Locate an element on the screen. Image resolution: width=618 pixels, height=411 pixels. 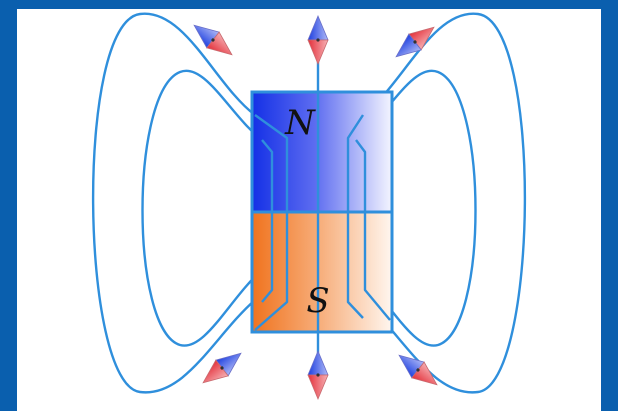
south-pole is located at coordinates (322, 272).